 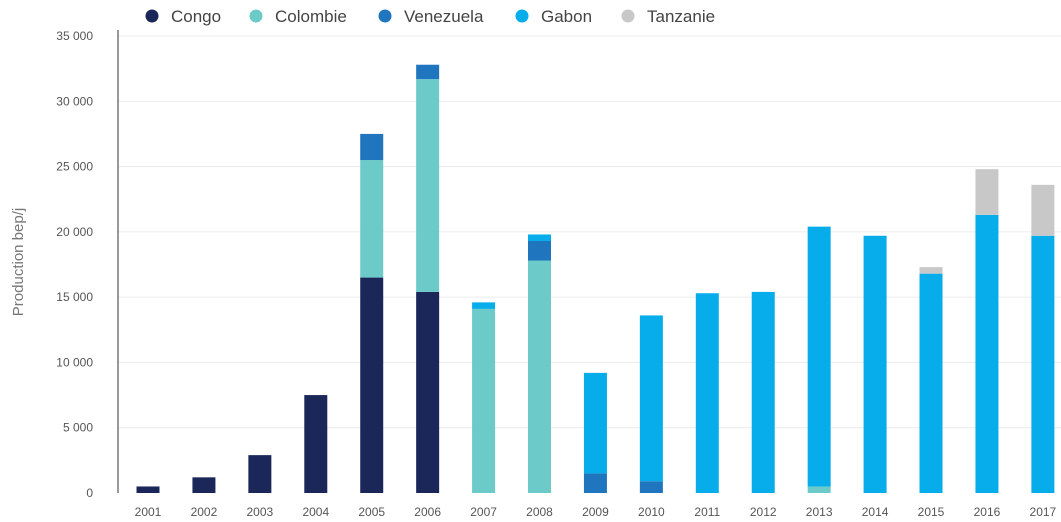 What do you see at coordinates (566, 16) in the screenshot?
I see `legend-label: Gabon` at bounding box center [566, 16].